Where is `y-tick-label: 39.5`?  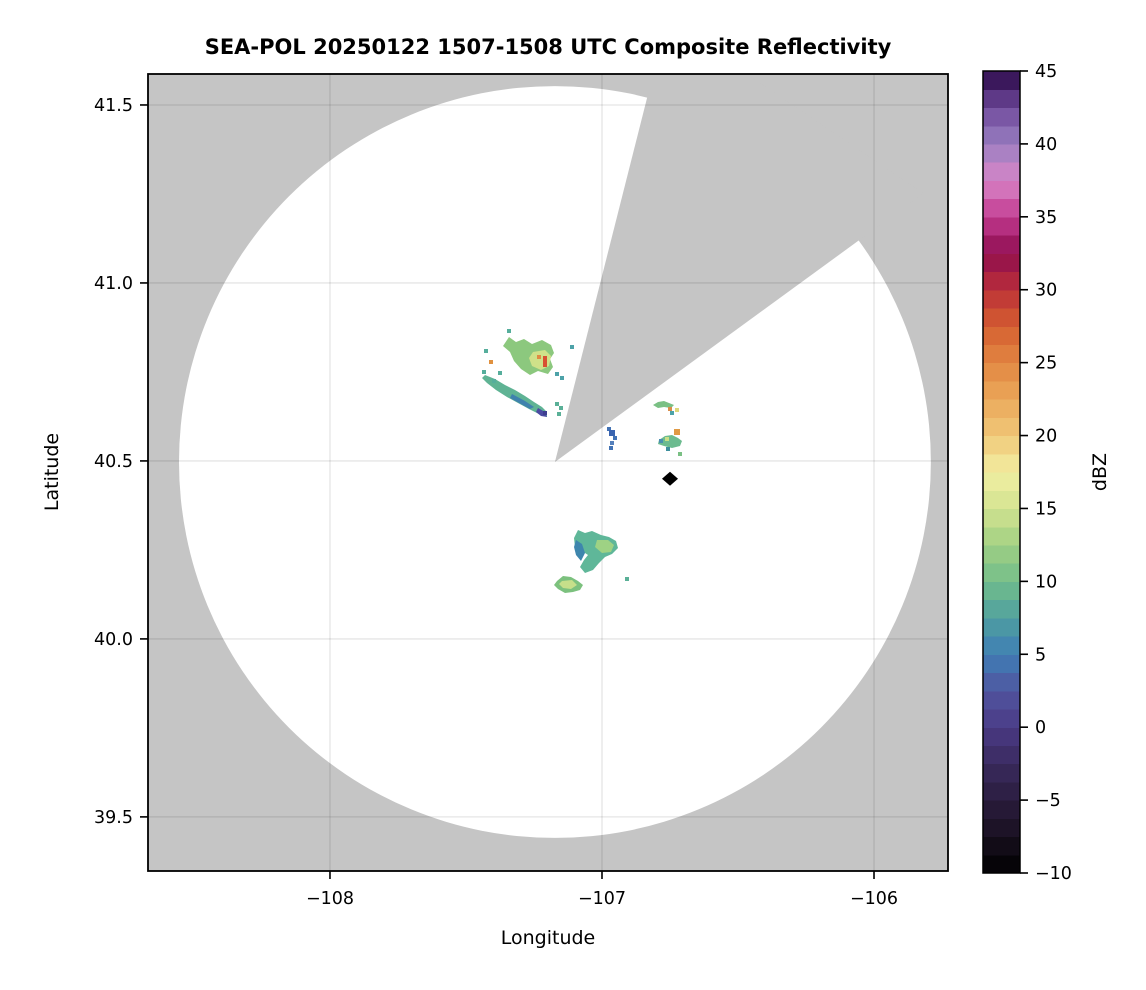 y-tick-label: 39.5 is located at coordinates (113, 818).